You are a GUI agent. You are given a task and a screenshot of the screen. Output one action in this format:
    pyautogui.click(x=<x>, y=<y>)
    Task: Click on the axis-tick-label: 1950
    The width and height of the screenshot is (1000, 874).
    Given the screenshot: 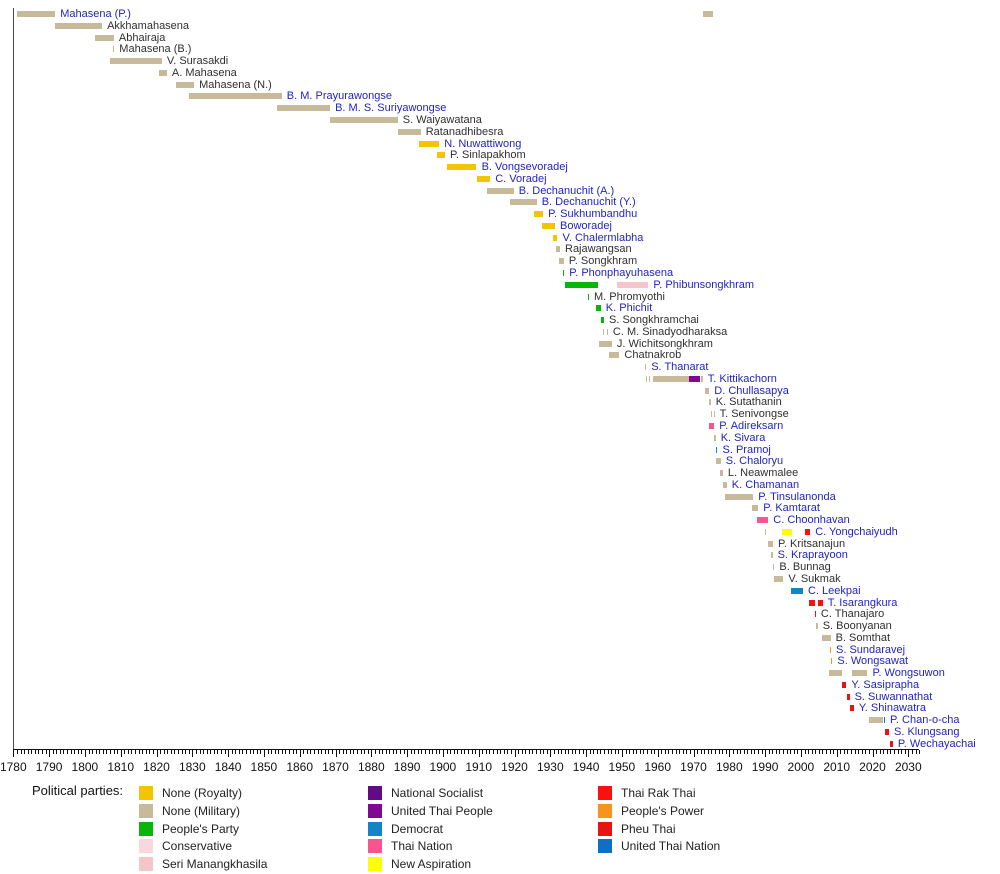 What is the action you would take?
    pyautogui.click(x=622, y=767)
    